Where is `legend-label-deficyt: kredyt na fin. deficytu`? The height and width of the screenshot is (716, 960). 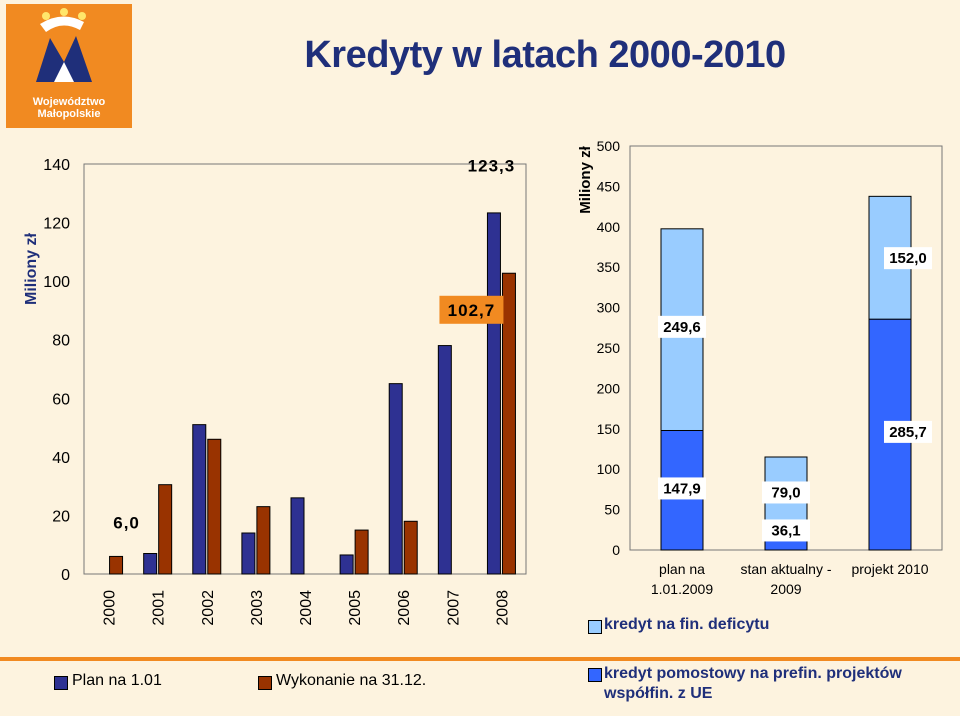
legend-label-deficyt: kredyt na fin. deficytu is located at coordinates (687, 624).